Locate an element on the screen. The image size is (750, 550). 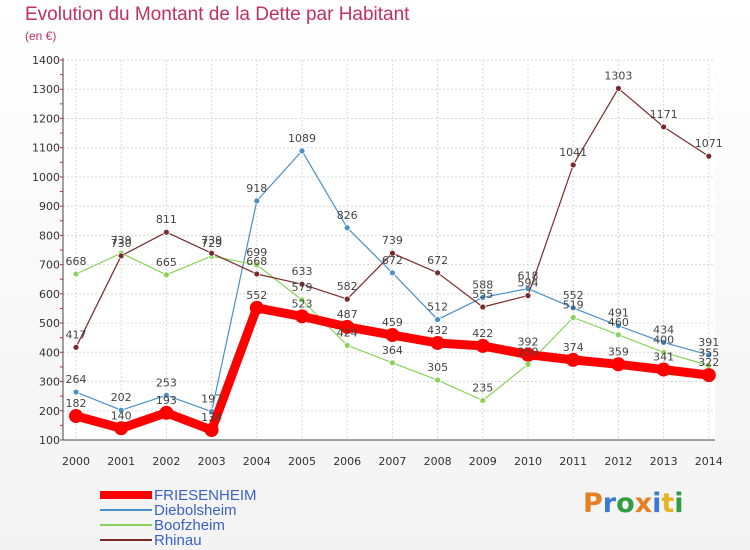
data-label: 523 is located at coordinates (302, 303).